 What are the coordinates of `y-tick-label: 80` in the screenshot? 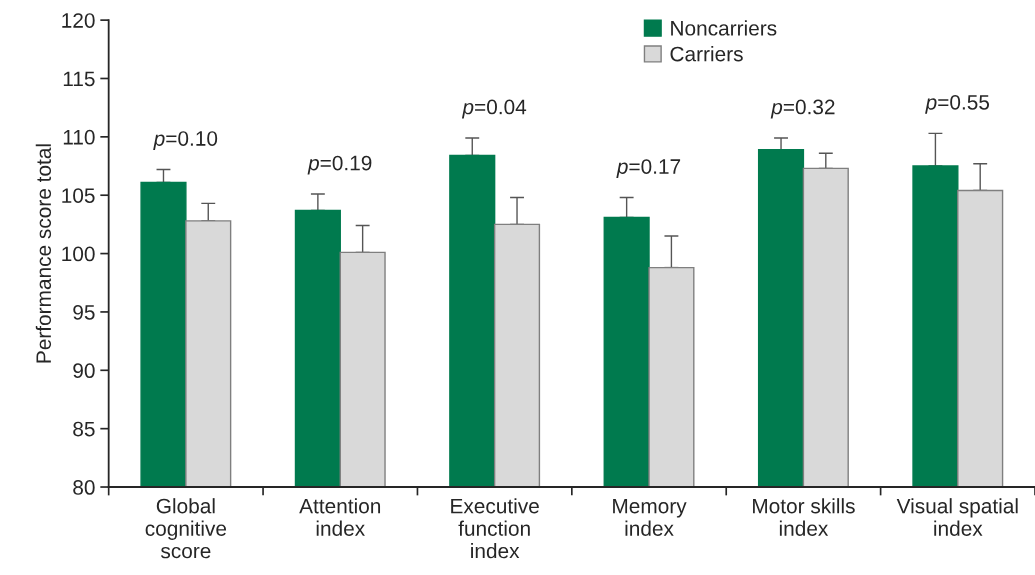 It's located at (84, 487).